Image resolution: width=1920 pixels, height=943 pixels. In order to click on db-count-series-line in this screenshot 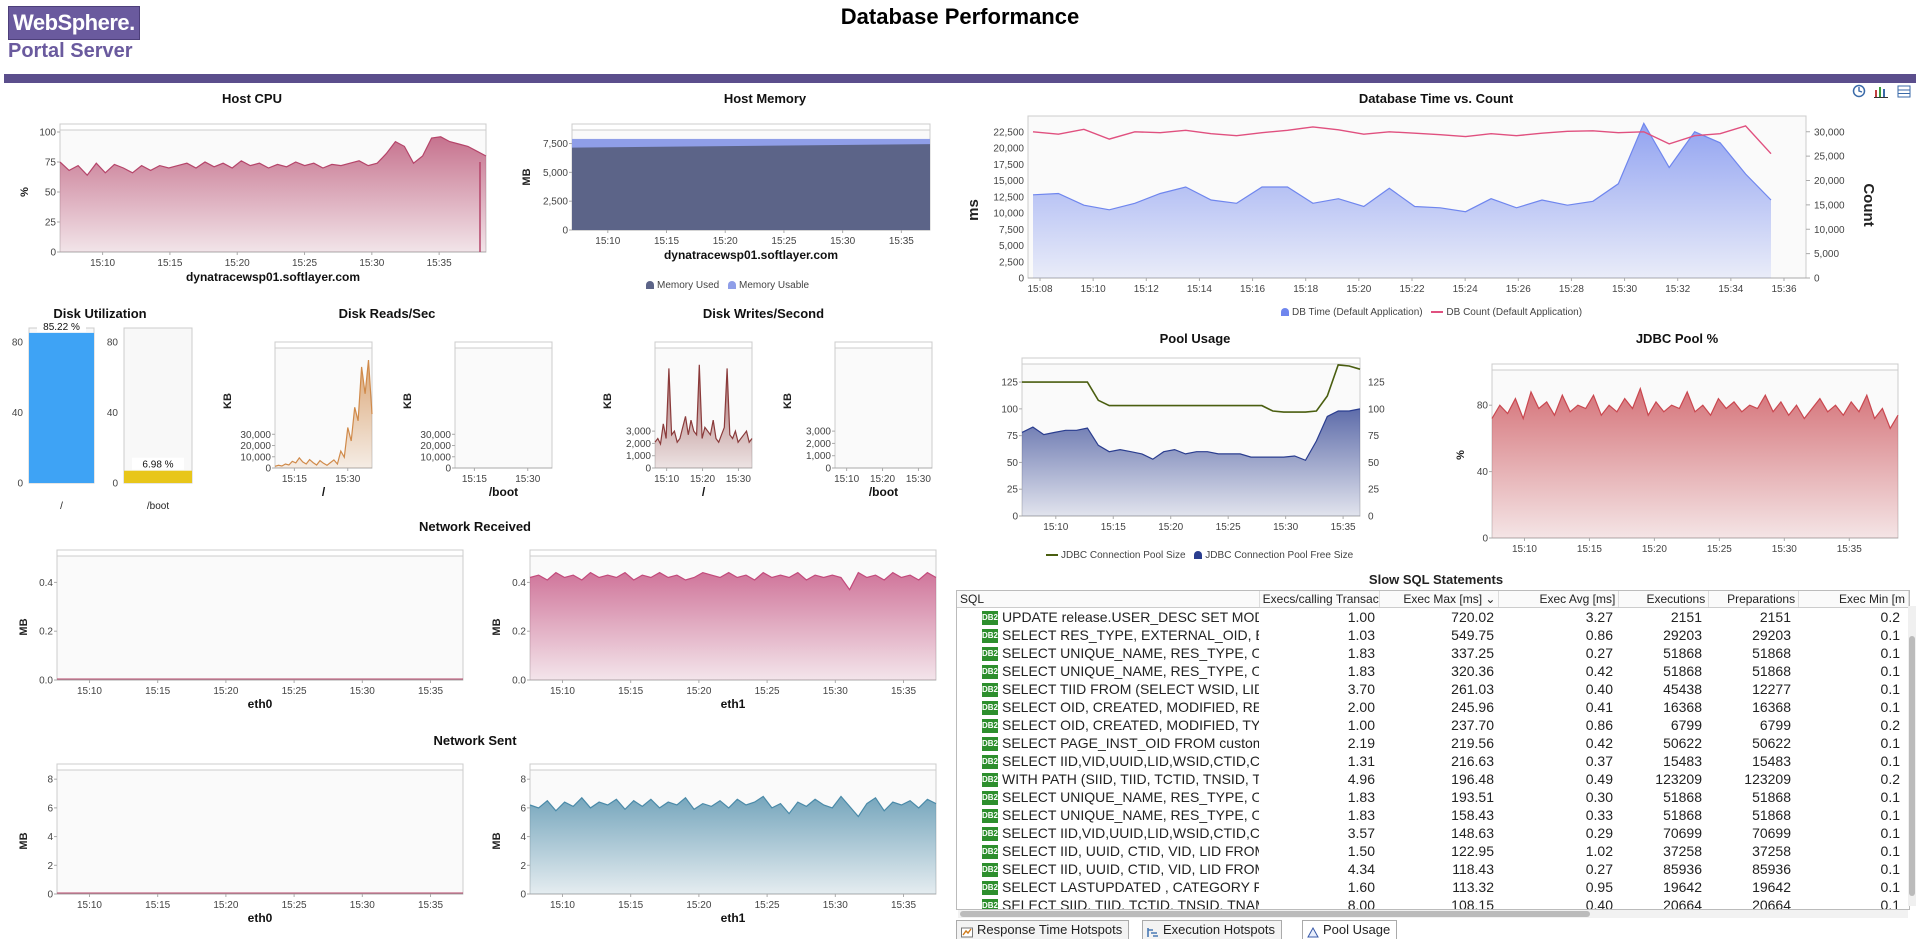, I will do `click(1402, 140)`.